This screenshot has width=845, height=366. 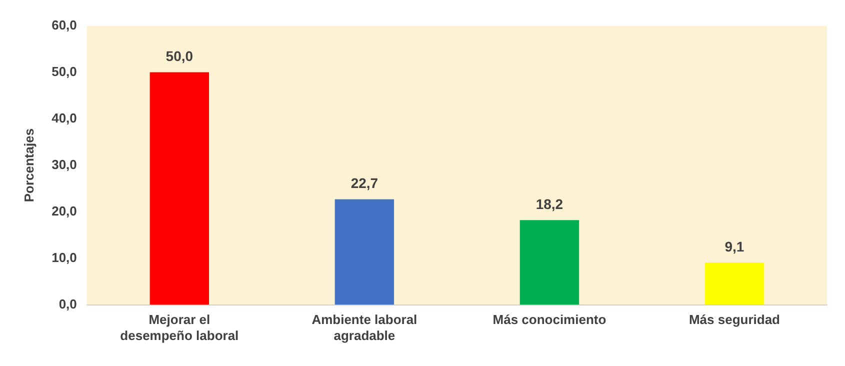 What do you see at coordinates (28, 165) in the screenshot?
I see `y-axis-title: Porcentajes` at bounding box center [28, 165].